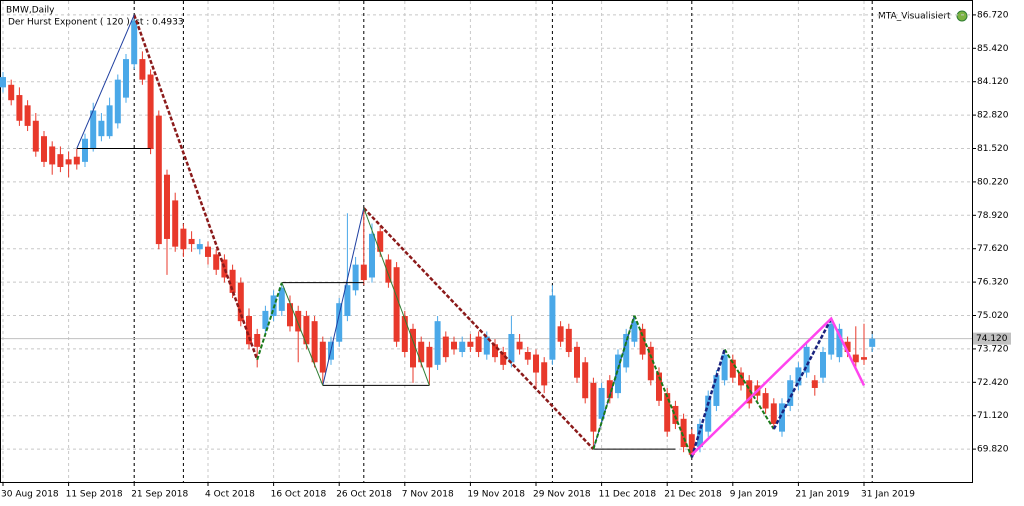 The image size is (1024, 506). I want to click on last-price-label: 74.120, so click(992, 339).